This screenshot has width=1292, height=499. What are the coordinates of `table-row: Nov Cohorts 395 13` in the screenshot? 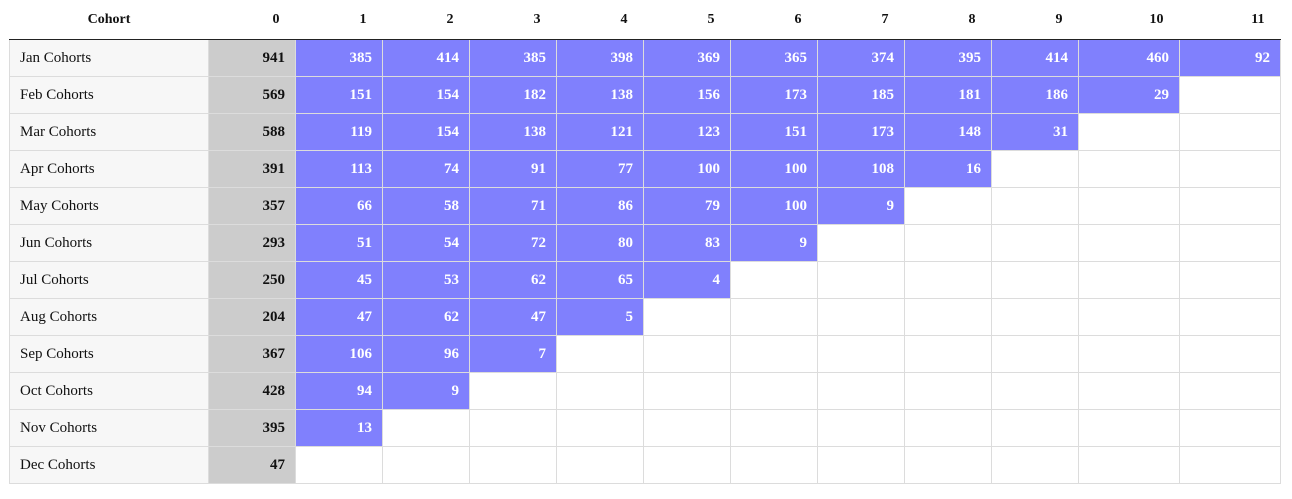 It's located at (645, 428).